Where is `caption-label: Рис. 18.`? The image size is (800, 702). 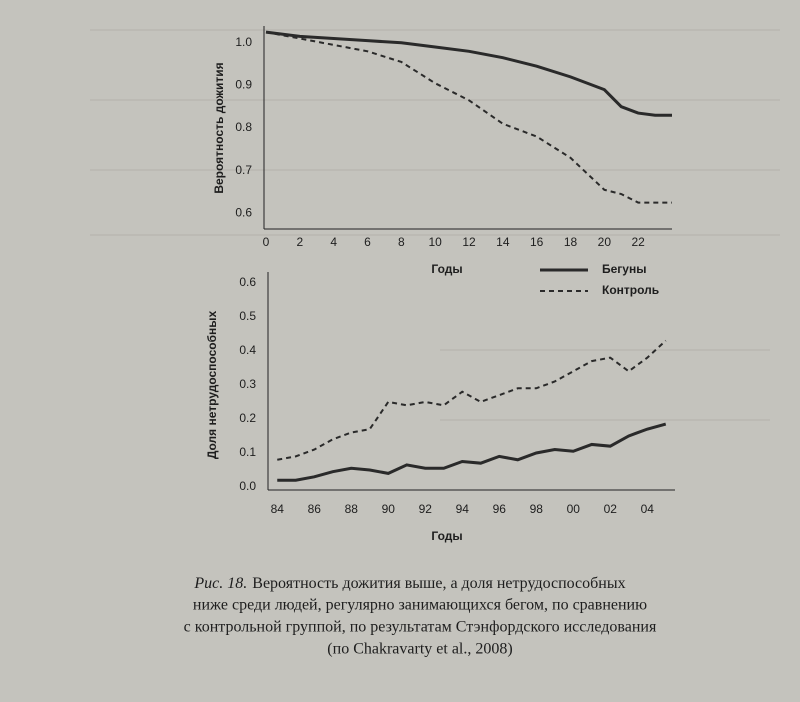 caption-label: Рис. 18. is located at coordinates (220, 583).